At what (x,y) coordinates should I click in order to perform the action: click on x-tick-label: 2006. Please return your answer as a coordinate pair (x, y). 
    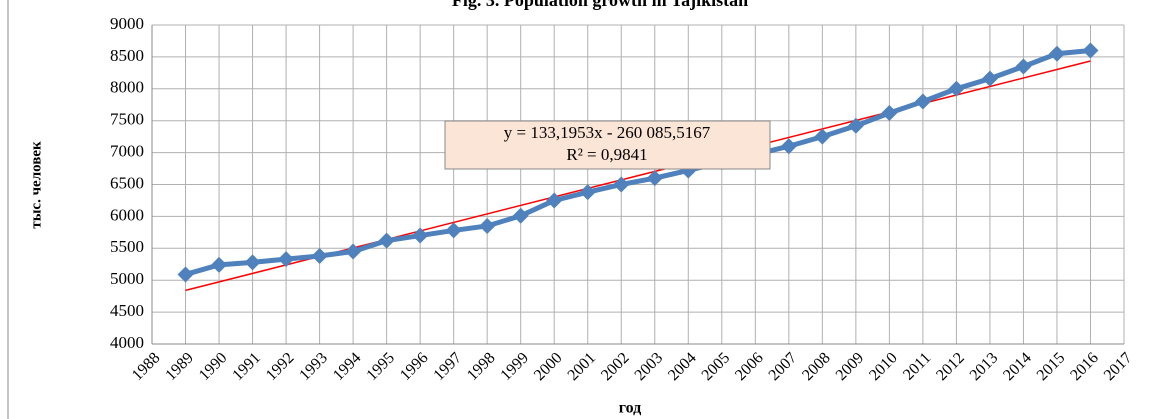
    Looking at the image, I should click on (749, 366).